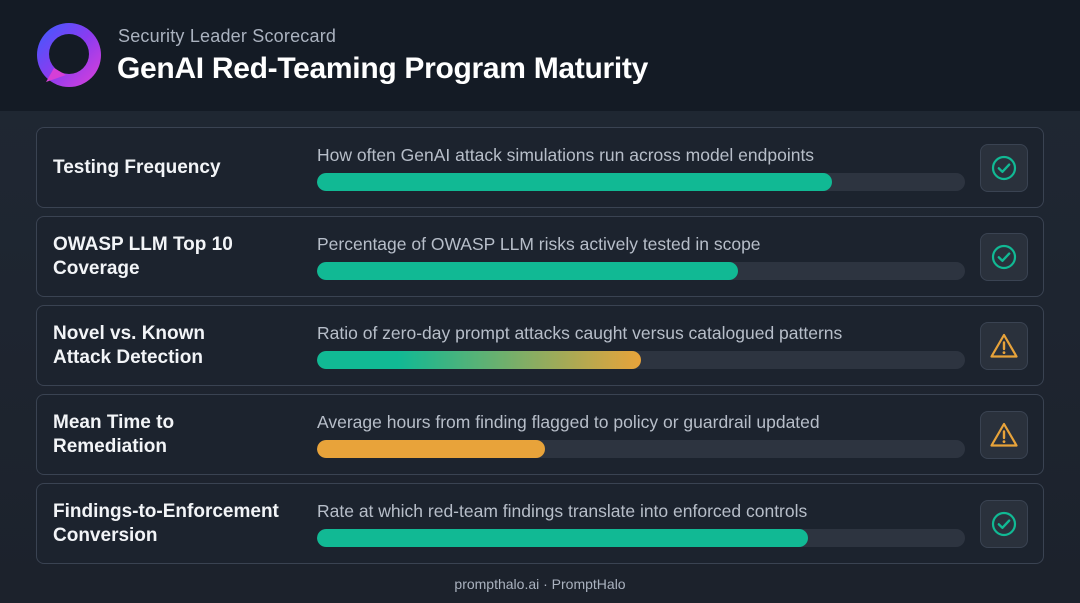 This screenshot has width=1080, height=603. I want to click on metric-label-line2: Coverage, so click(96, 268).